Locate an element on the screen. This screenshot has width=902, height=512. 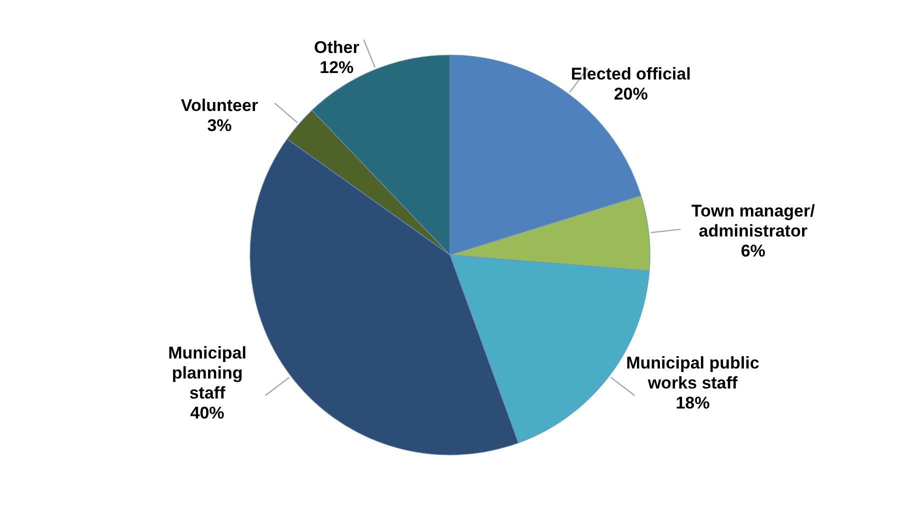
slice-label: Town manager/ administrator is located at coordinates (753, 221).